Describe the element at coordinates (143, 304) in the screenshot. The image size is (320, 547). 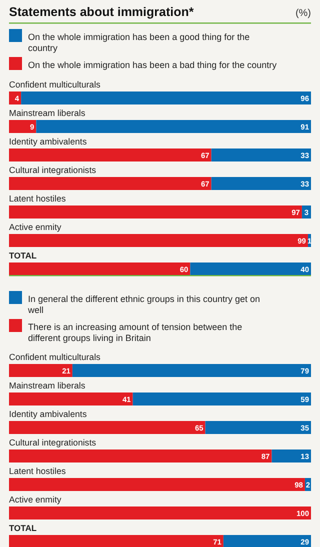
I see `legend-label: In general the different ethnic groups in this country get on well` at that location.